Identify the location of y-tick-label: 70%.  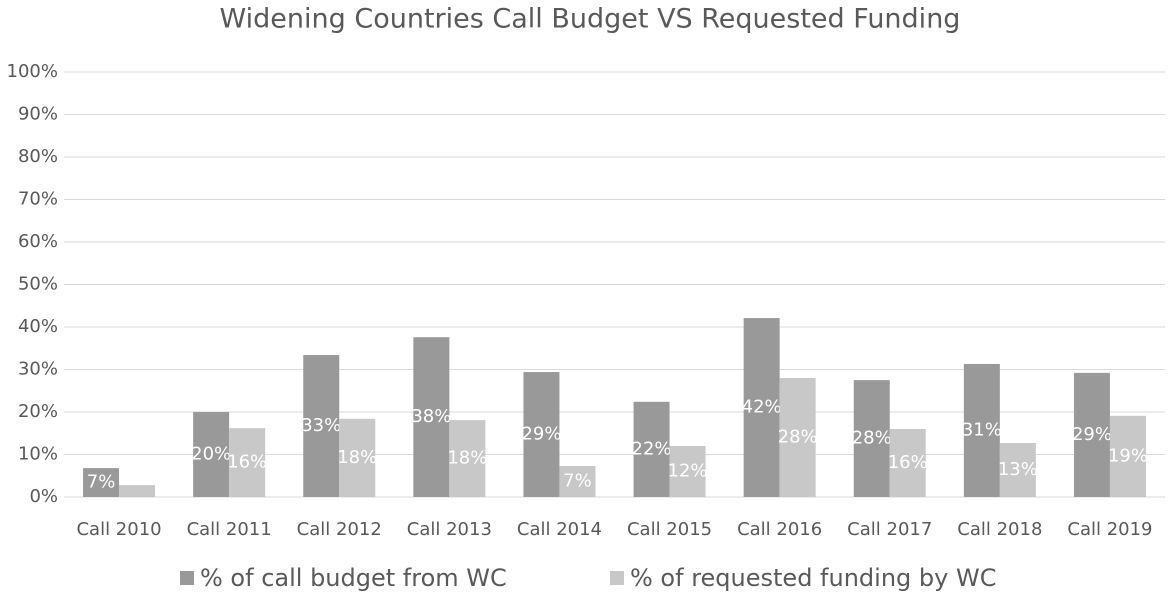
(38, 199).